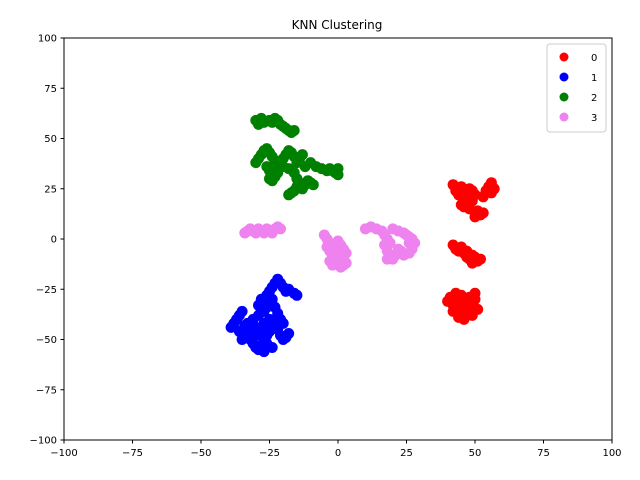  What do you see at coordinates (43, 441) in the screenshot?
I see `y-tick-label: −100` at bounding box center [43, 441].